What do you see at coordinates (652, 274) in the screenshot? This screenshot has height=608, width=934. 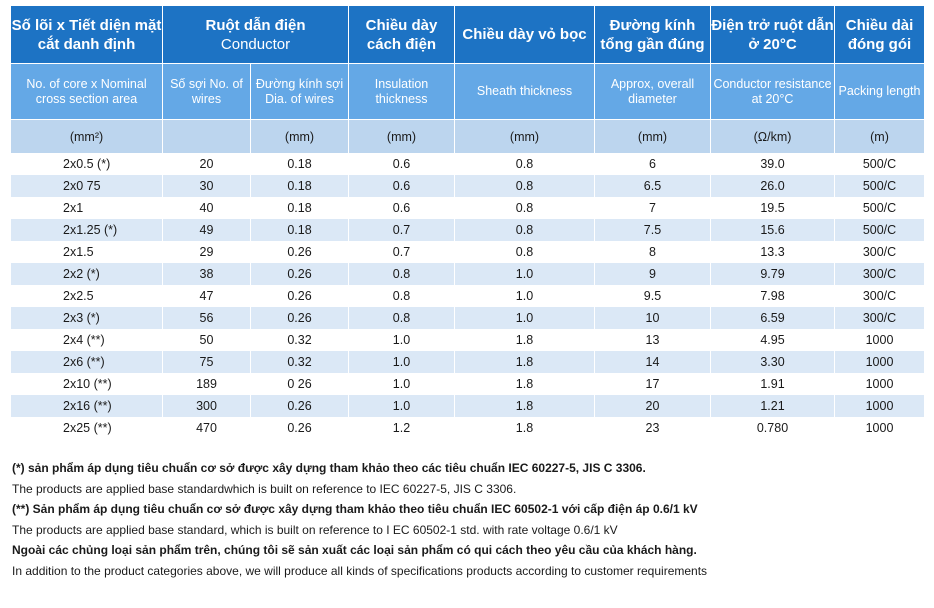 I see `table-cell: 9` at bounding box center [652, 274].